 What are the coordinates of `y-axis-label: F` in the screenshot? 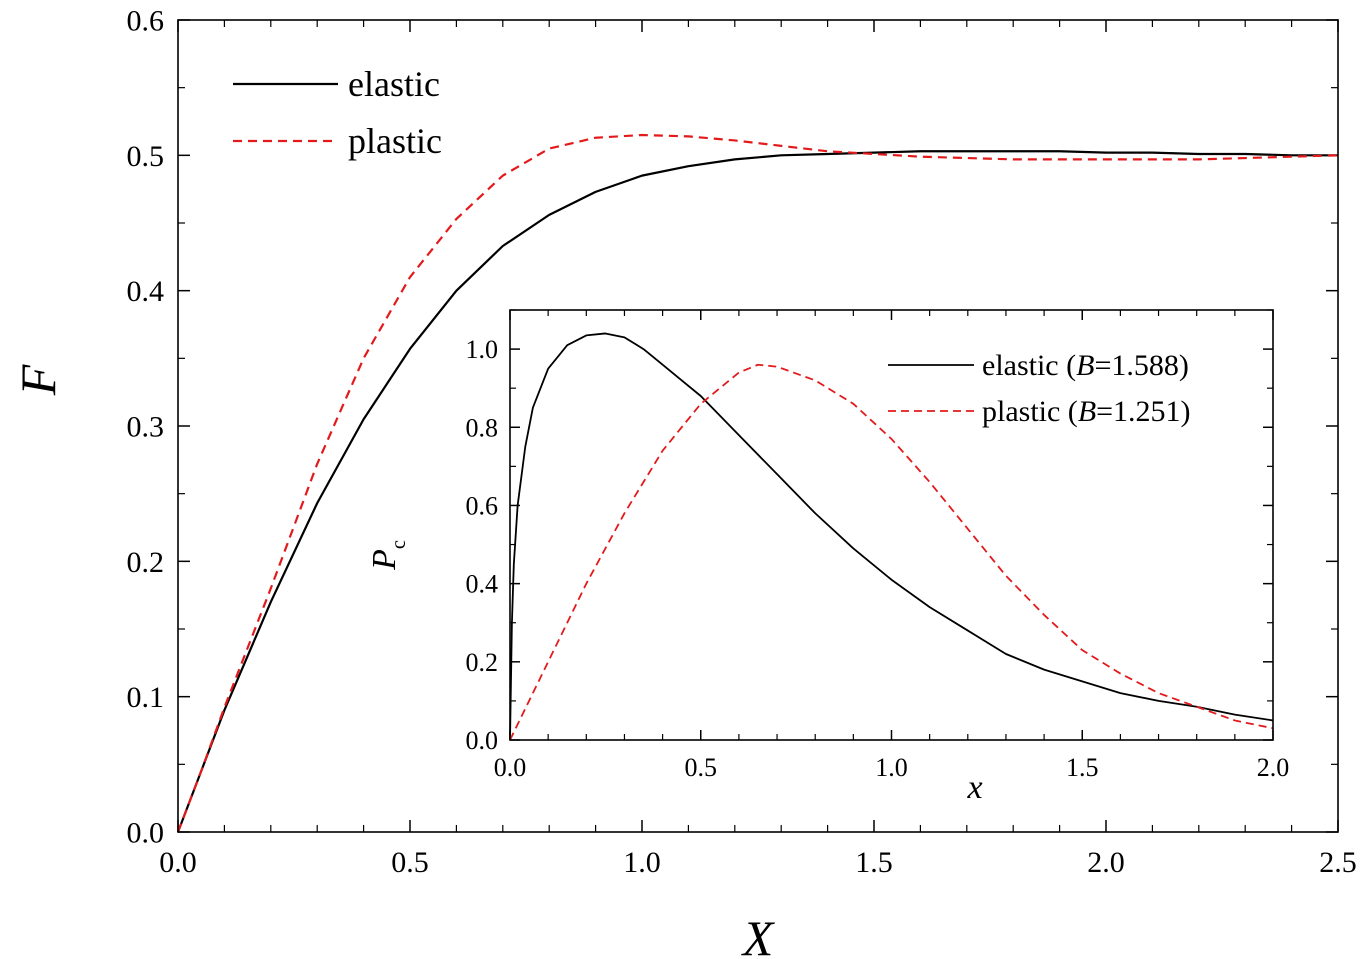 It's located at (38, 380).